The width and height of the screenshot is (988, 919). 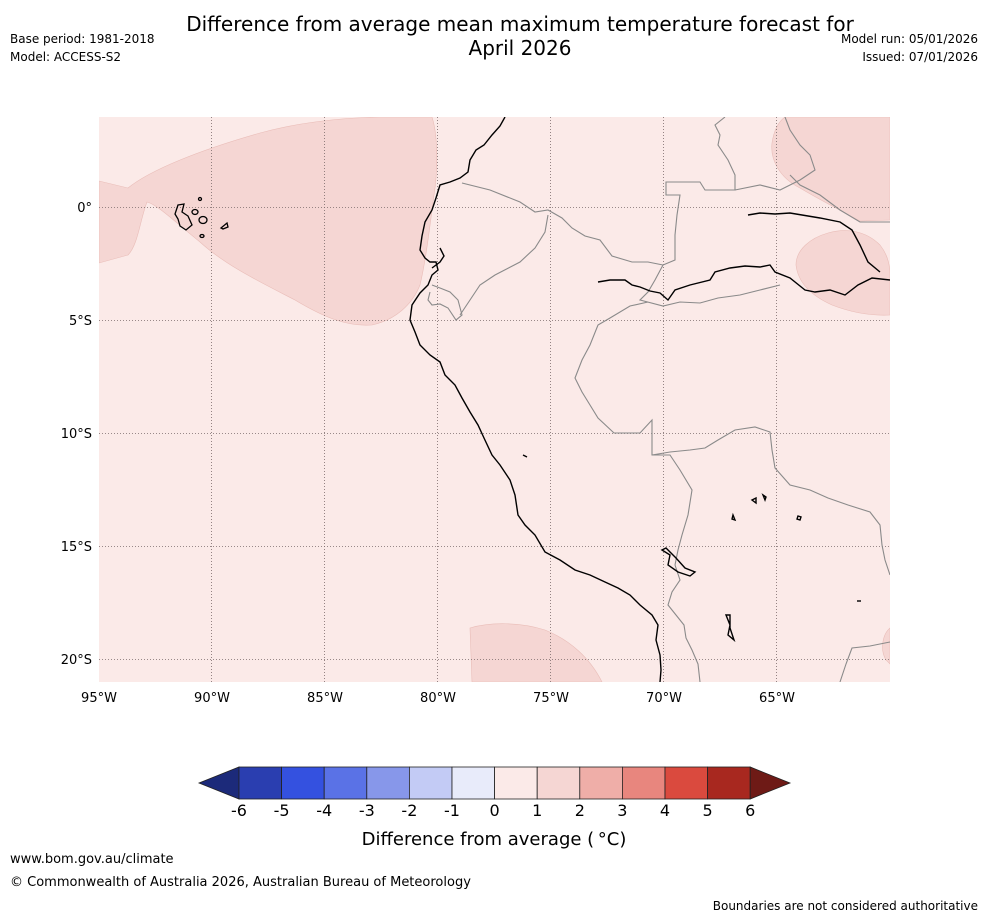 I want to click on lon-label-70w: 70°W, so click(x=664, y=698).